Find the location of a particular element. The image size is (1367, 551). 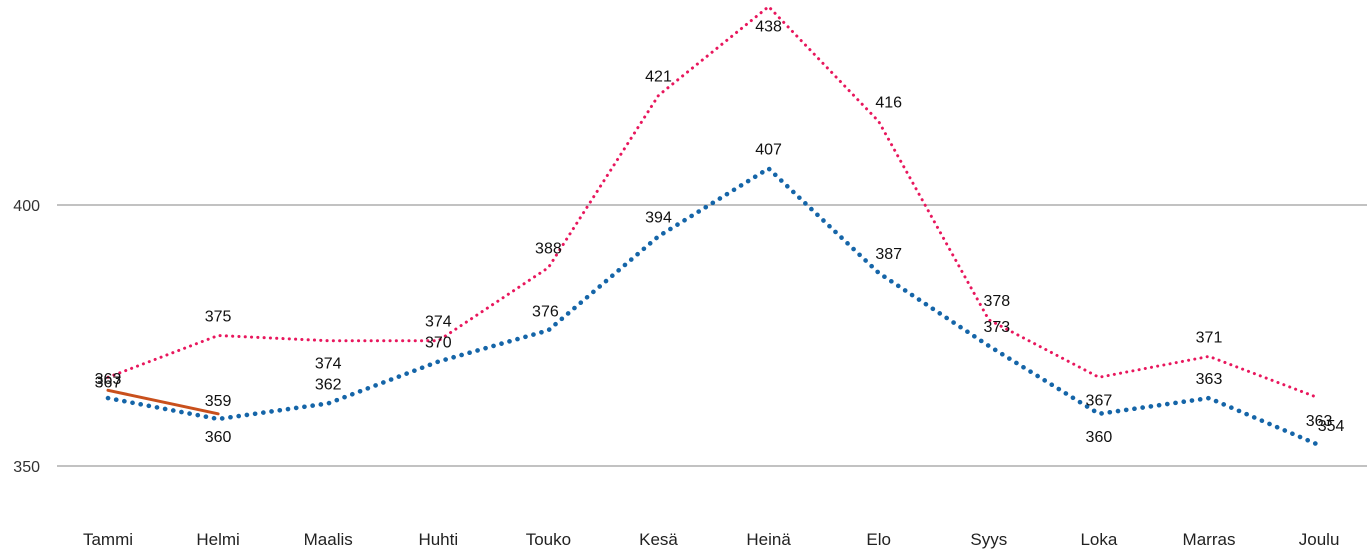

data-label: 354 is located at coordinates (1331, 426).